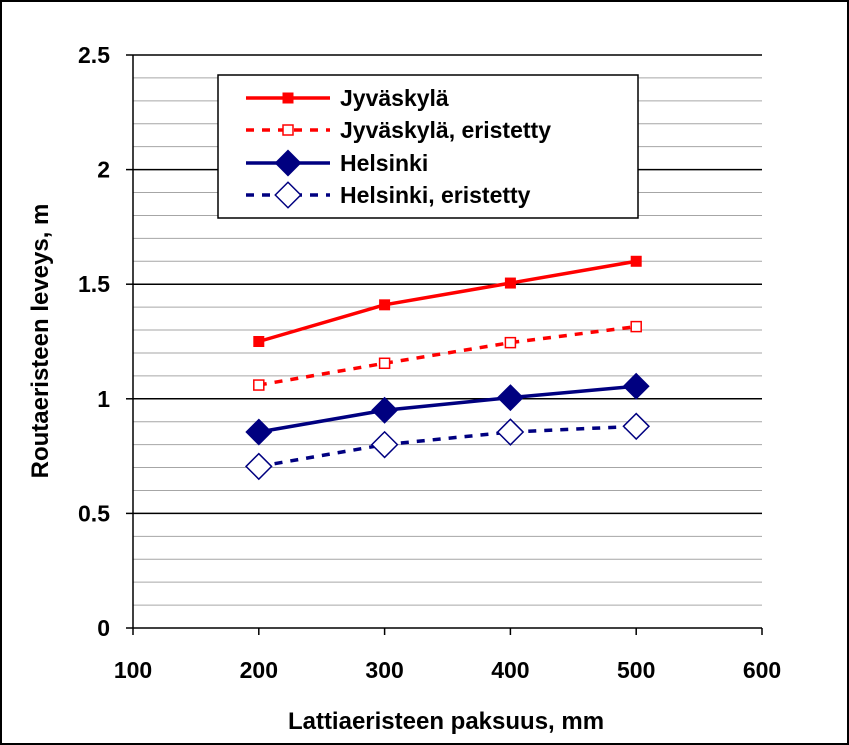 This screenshot has width=849, height=745. What do you see at coordinates (447, 655) in the screenshot?
I see `x-axis-ticks: 100 200 300 400 500 600` at bounding box center [447, 655].